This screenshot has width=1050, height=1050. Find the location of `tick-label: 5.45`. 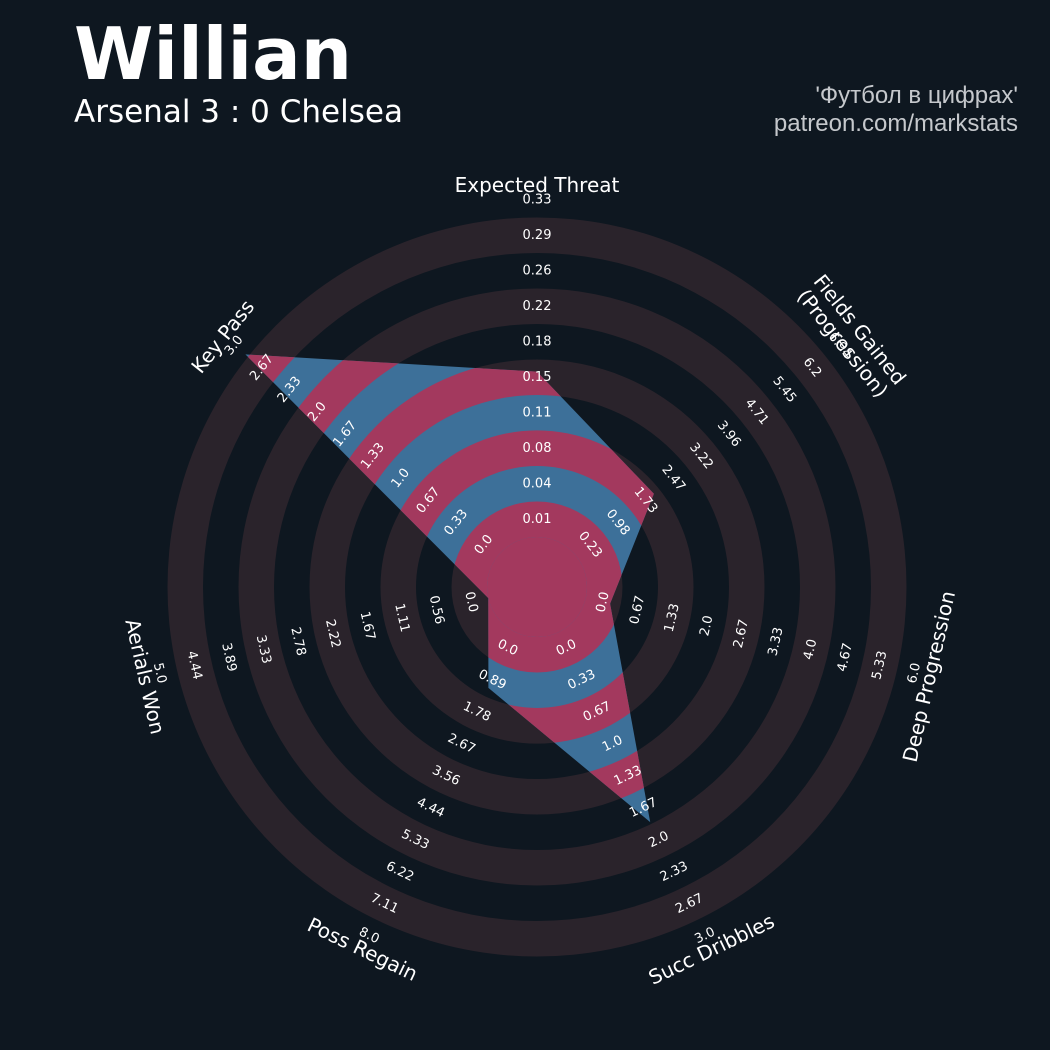

tick-label: 5.45 is located at coordinates (784, 390).